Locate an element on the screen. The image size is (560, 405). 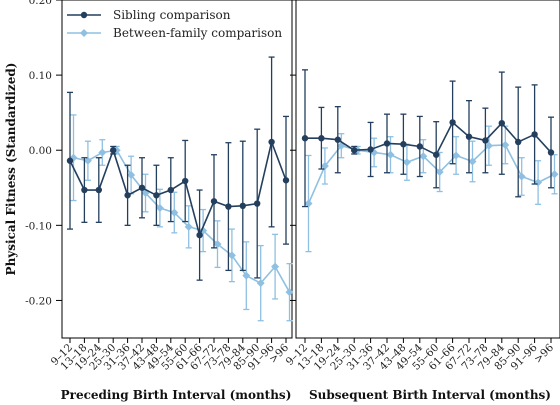
legend-sibling-marker is located at coordinates (84, 15).